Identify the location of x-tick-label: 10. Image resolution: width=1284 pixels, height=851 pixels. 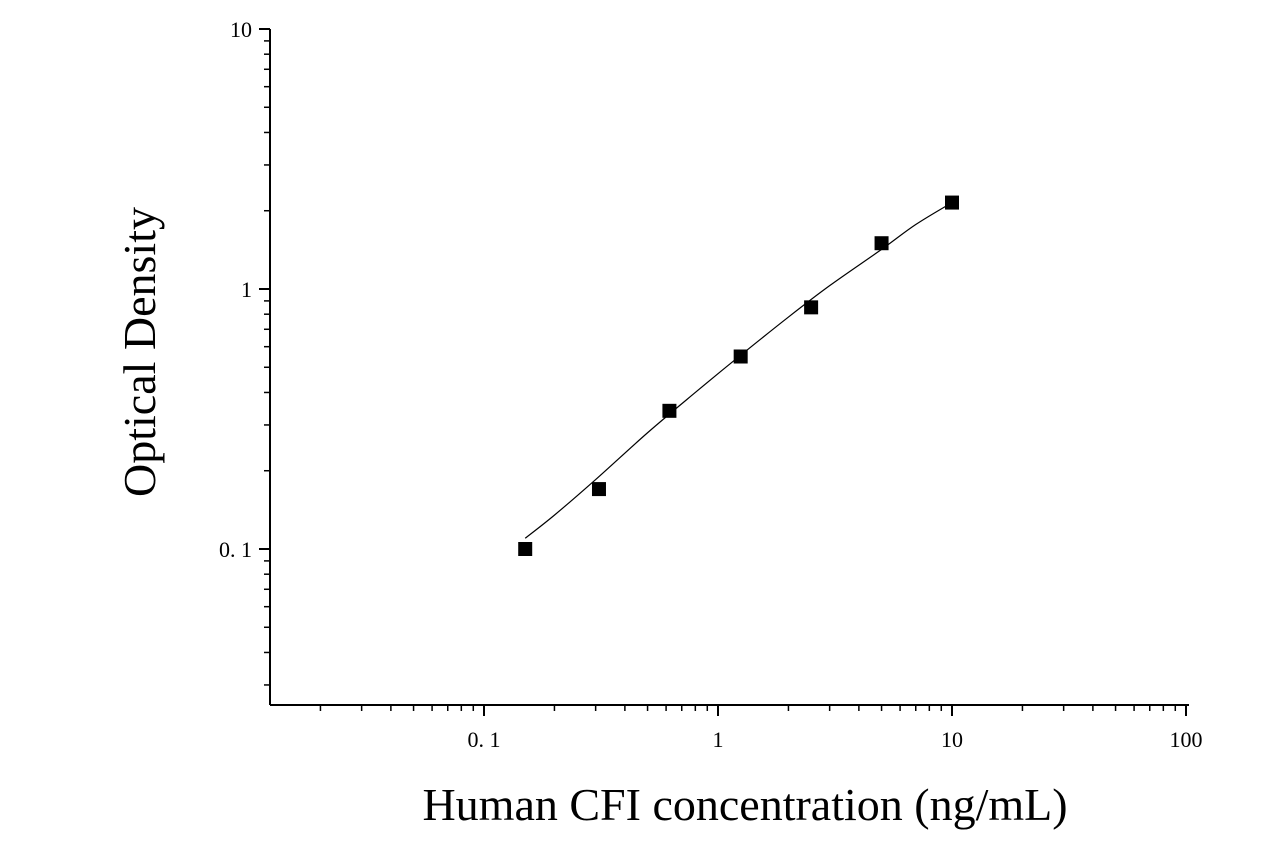
(952, 739).